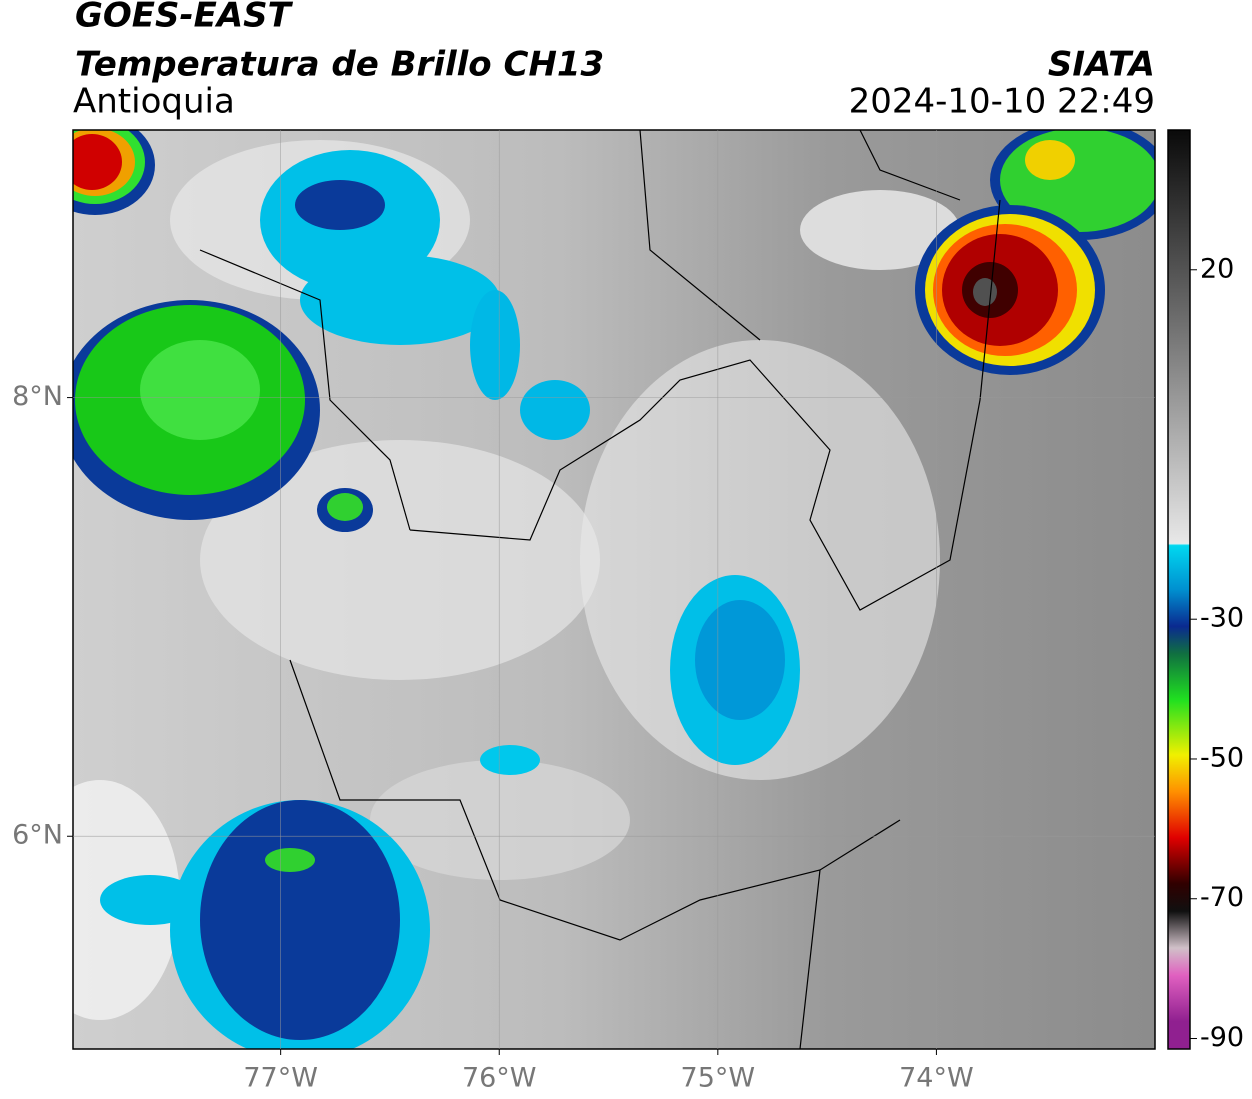 The image size is (1252, 1099). Describe the element at coordinates (1101, 65) in the screenshot. I see `source: SIATA` at that location.